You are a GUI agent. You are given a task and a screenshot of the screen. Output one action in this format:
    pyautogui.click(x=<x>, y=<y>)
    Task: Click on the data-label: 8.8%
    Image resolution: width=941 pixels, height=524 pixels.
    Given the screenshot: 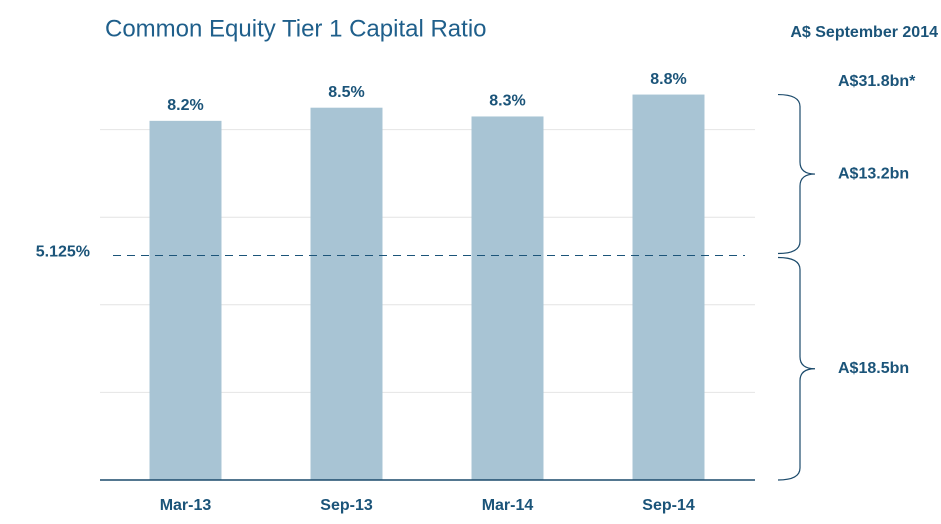 What is the action you would take?
    pyautogui.click(x=668, y=79)
    